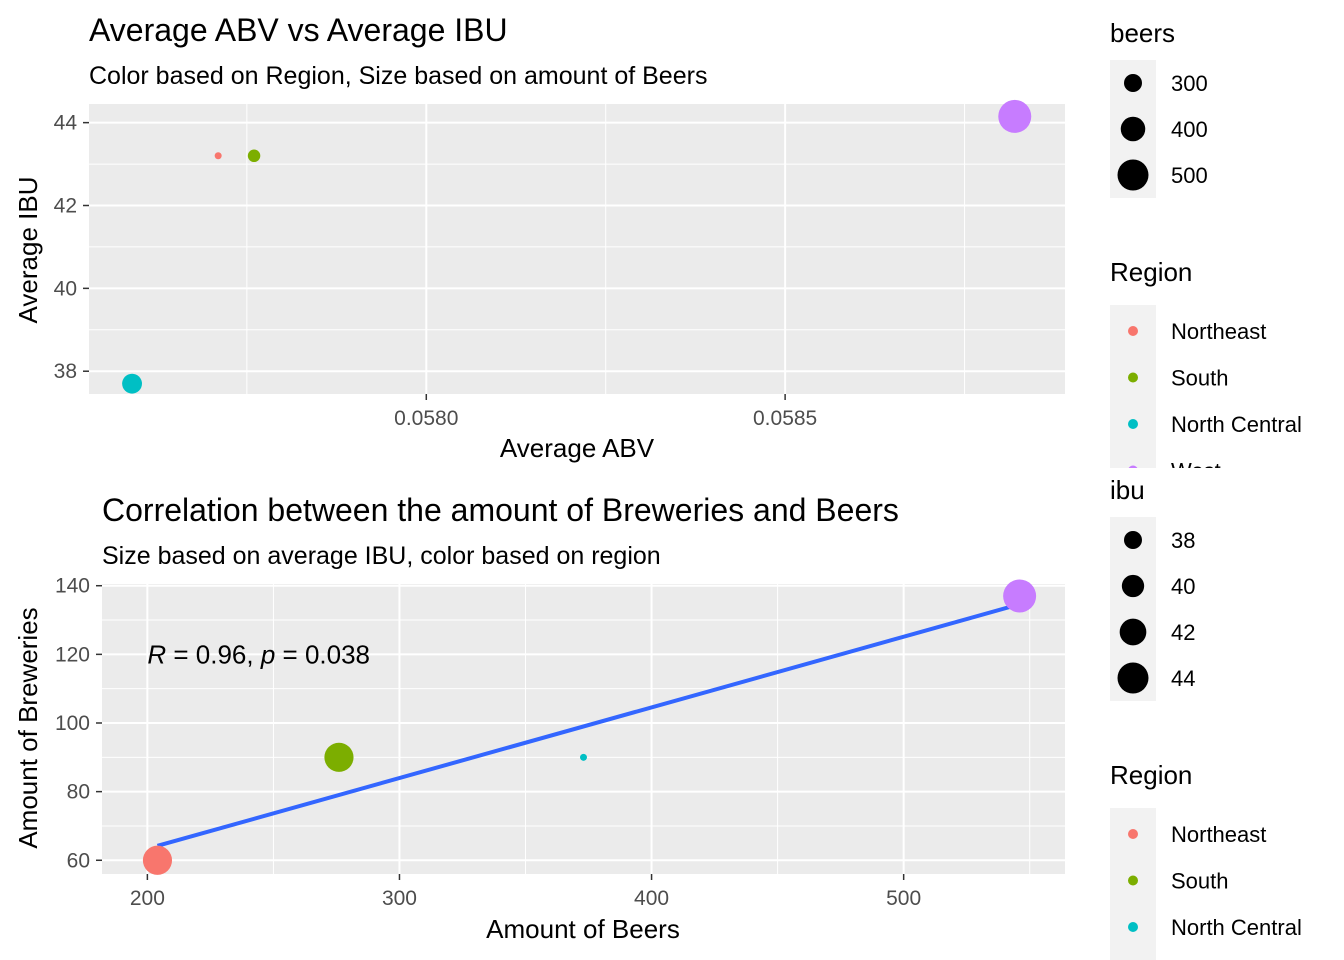 The image size is (1344, 960). What do you see at coordinates (1218, 331) in the screenshot?
I see `plot1-region-legend-label: Northeast` at bounding box center [1218, 331].